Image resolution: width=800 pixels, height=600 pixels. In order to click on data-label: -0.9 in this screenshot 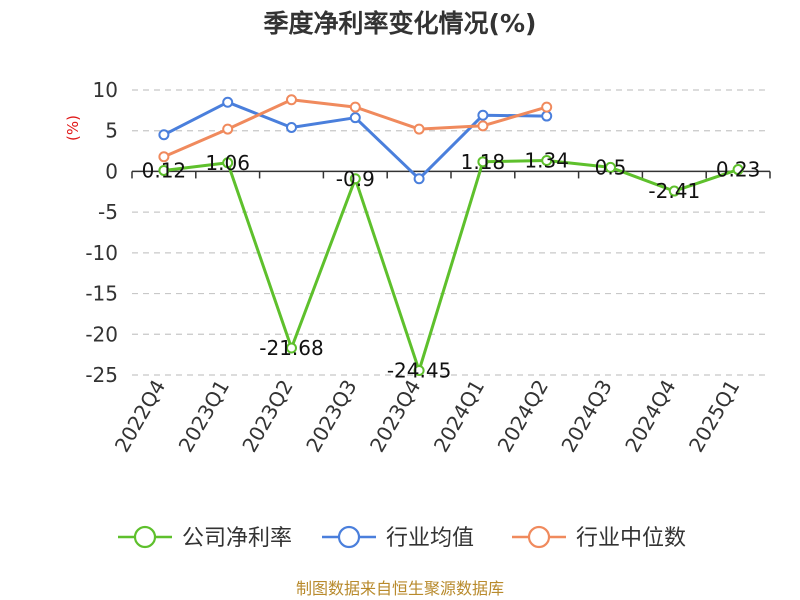, I will do `click(355, 179)`.